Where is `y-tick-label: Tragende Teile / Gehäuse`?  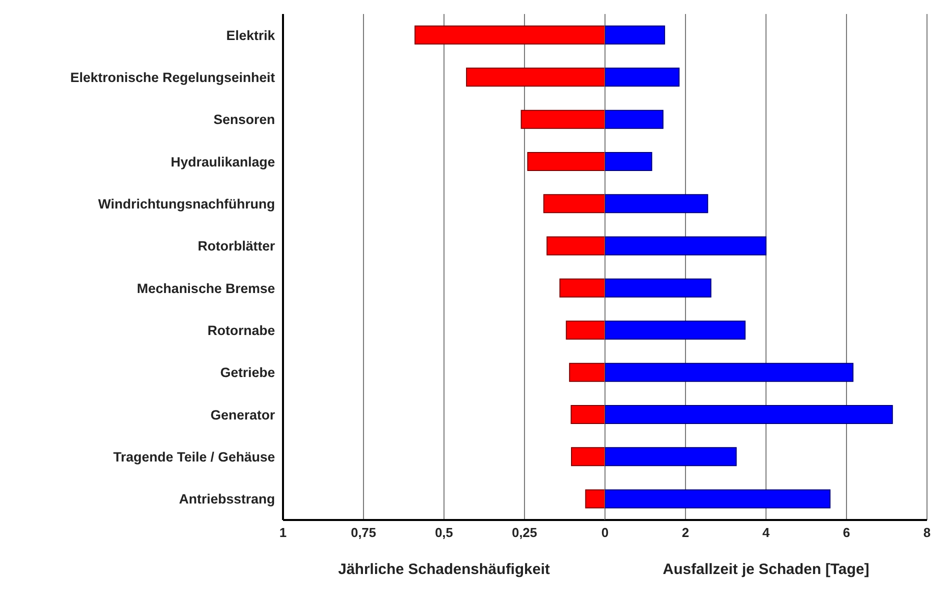
y-tick-label: Tragende Teile / Gehäuse is located at coordinates (194, 457).